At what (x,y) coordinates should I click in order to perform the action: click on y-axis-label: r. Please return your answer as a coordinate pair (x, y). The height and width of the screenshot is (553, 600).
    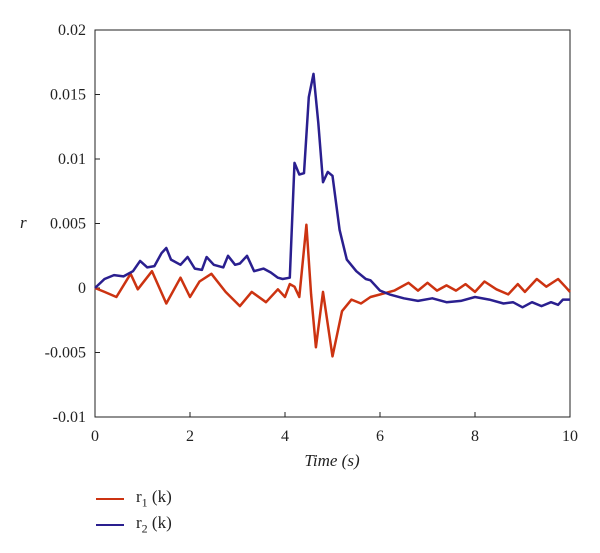
    Looking at the image, I should click on (23, 222).